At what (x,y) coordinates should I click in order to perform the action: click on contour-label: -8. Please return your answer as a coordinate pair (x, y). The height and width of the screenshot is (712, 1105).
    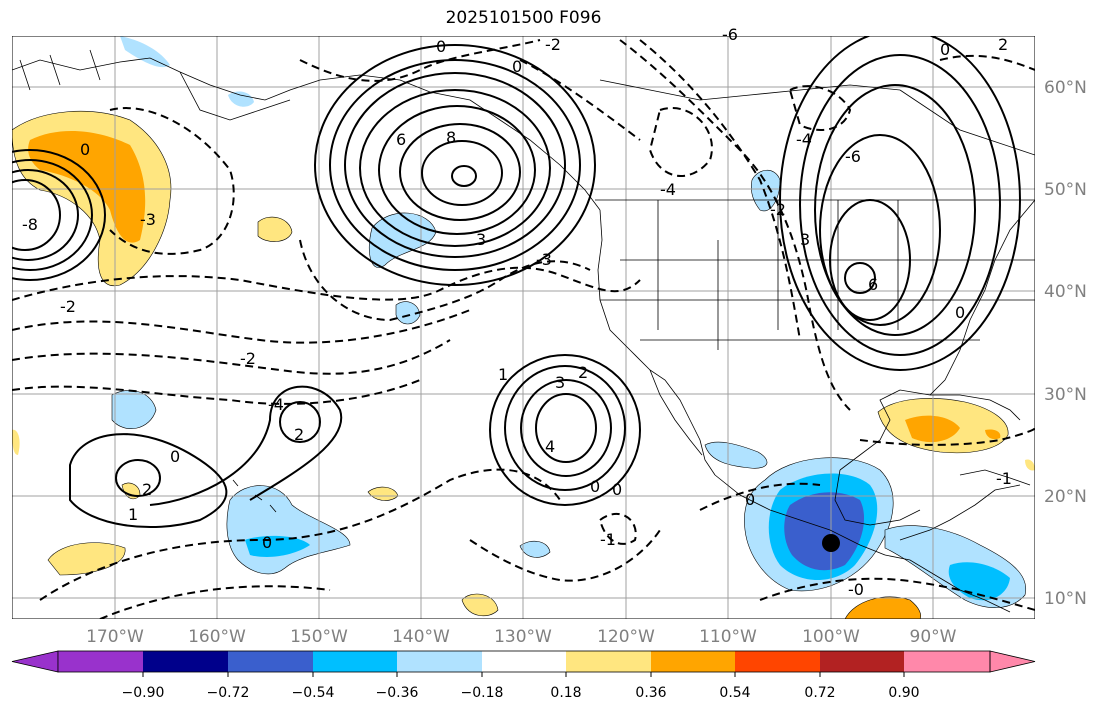
    Looking at the image, I should click on (30, 224).